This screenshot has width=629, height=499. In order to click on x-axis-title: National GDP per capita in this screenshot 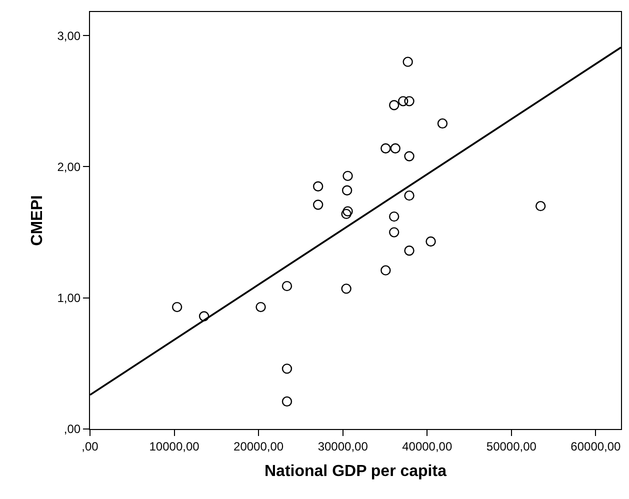, I will do `click(355, 471)`.